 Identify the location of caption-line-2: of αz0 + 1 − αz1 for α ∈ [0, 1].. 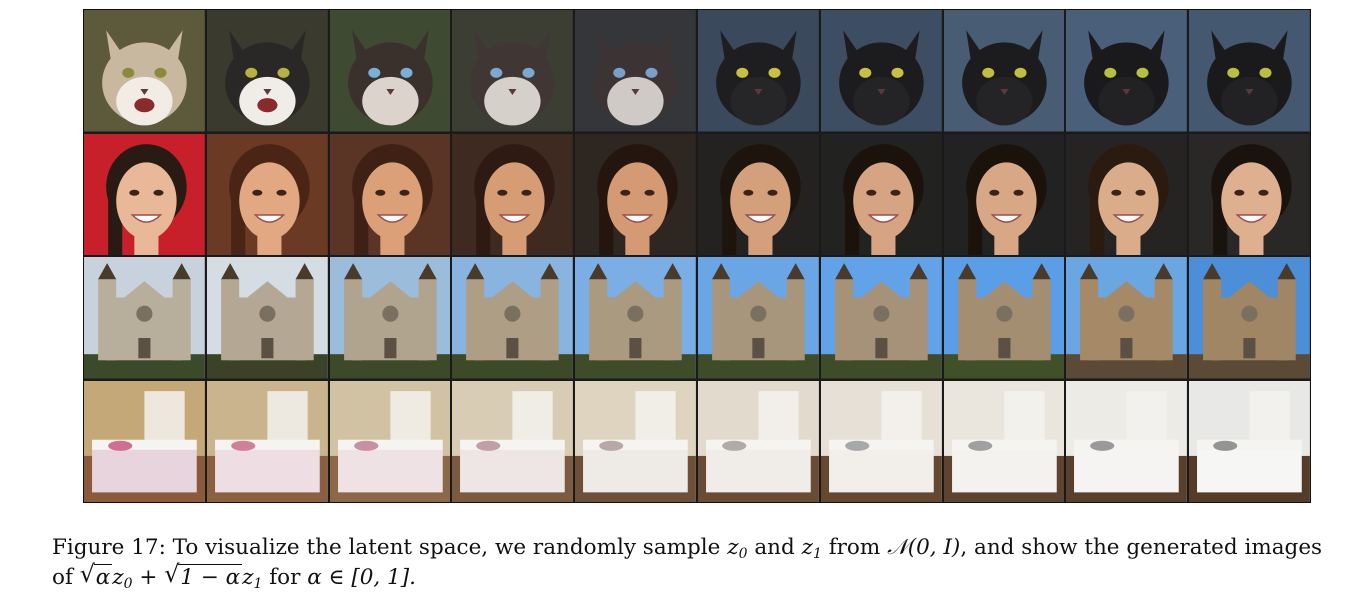
(702, 576).